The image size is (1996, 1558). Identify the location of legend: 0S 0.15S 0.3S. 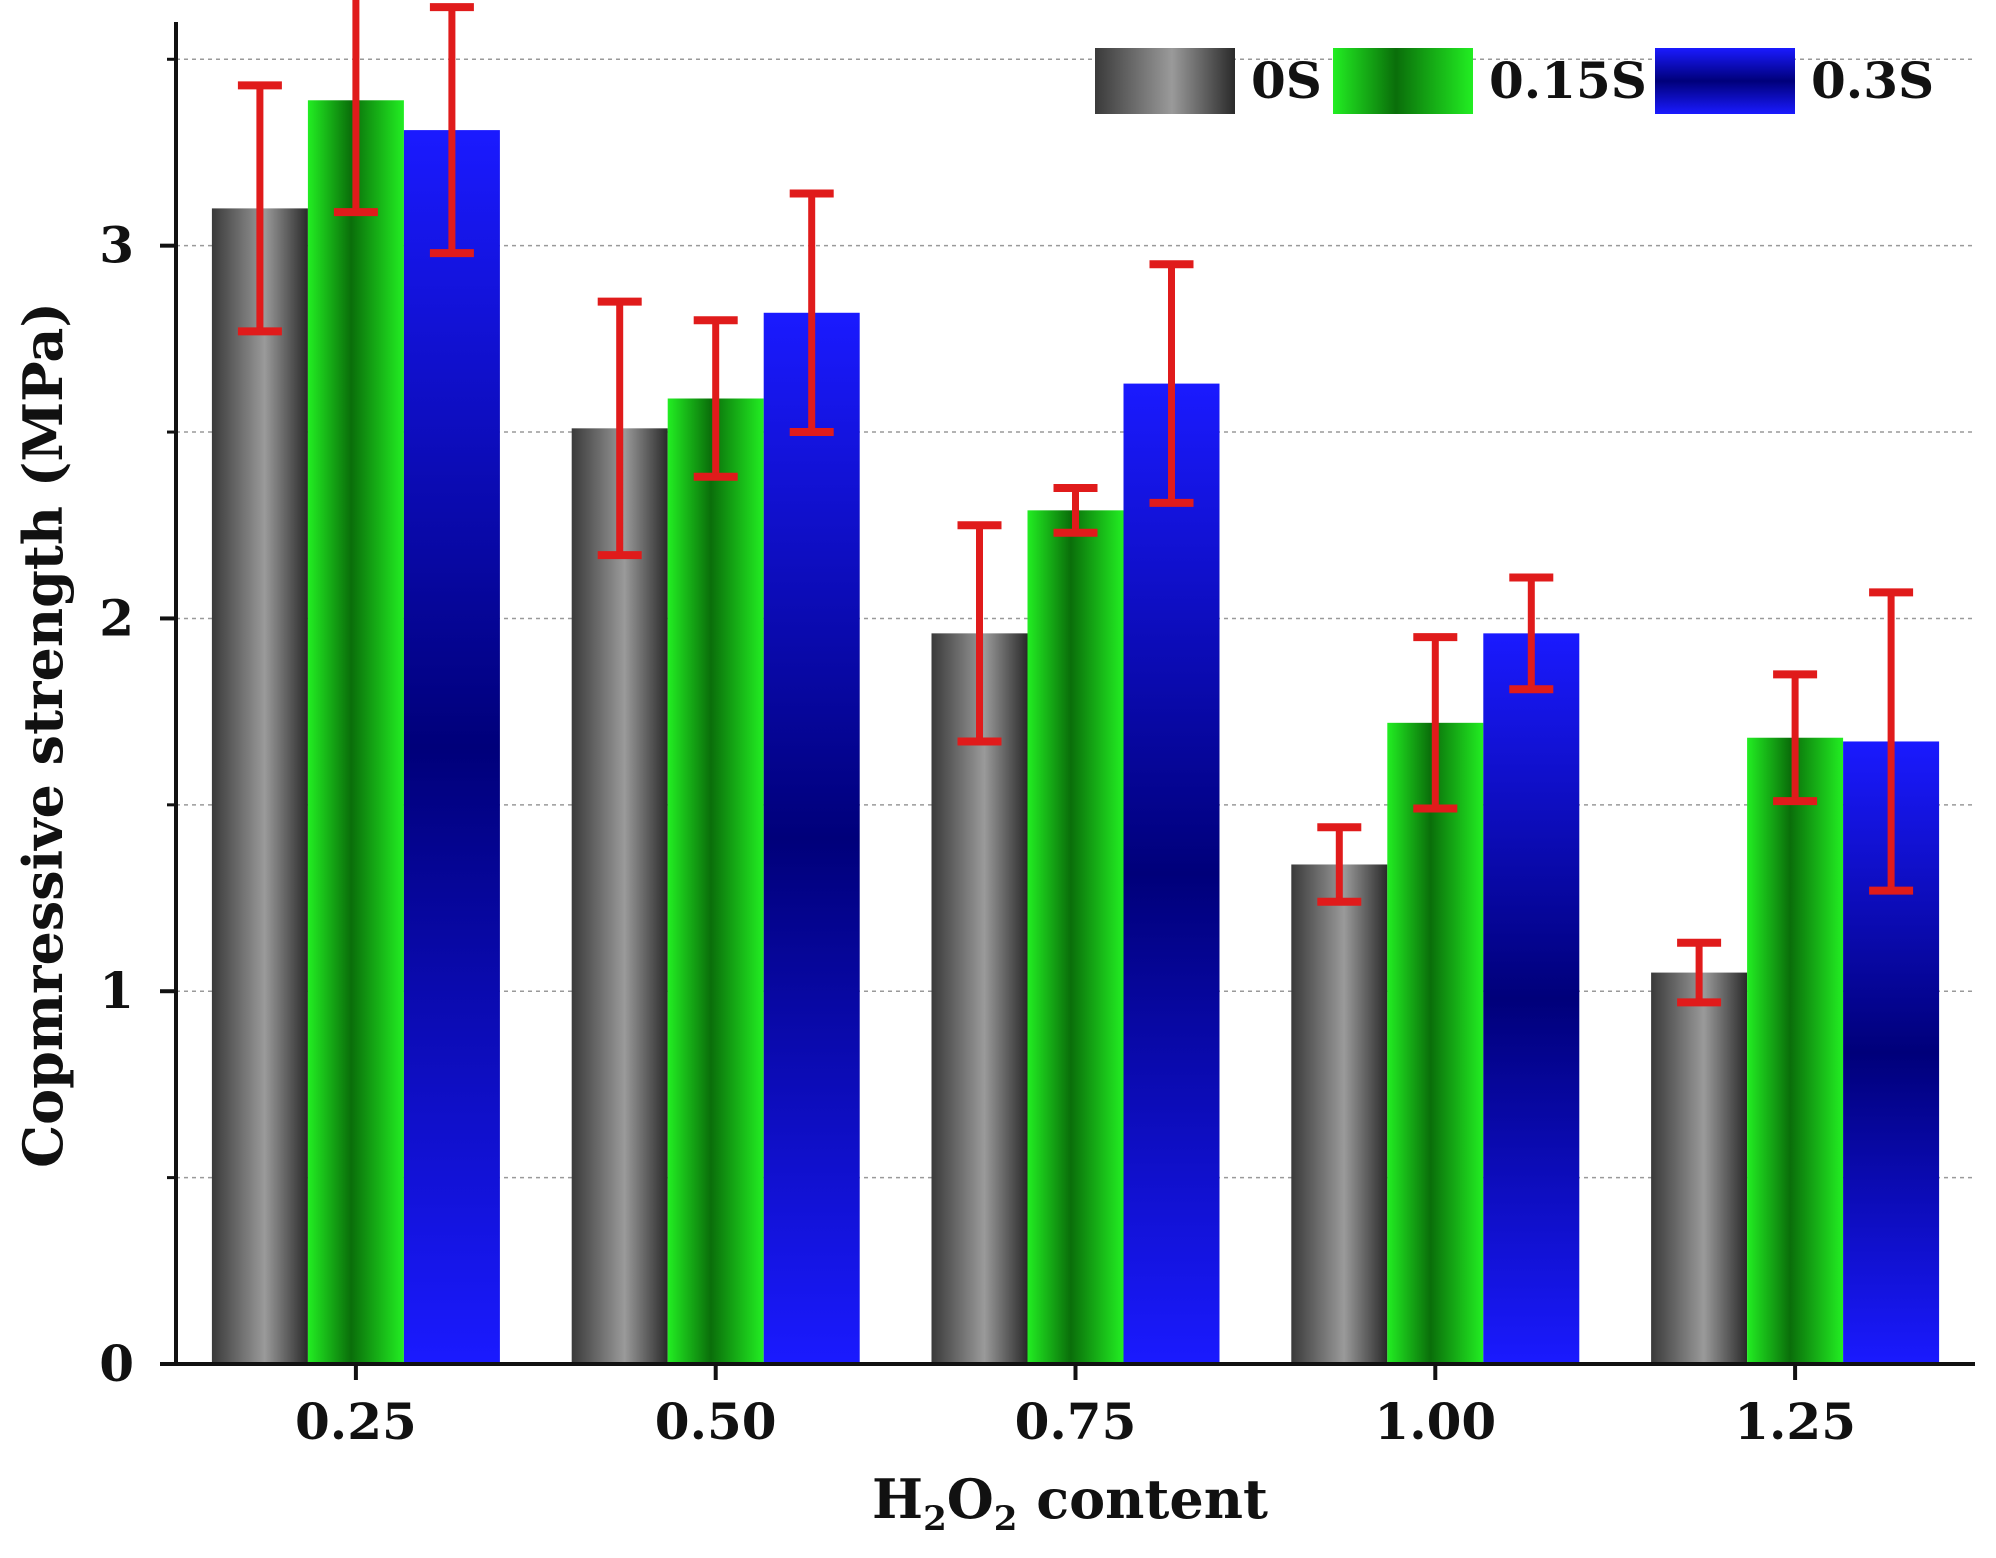
(1514, 81).